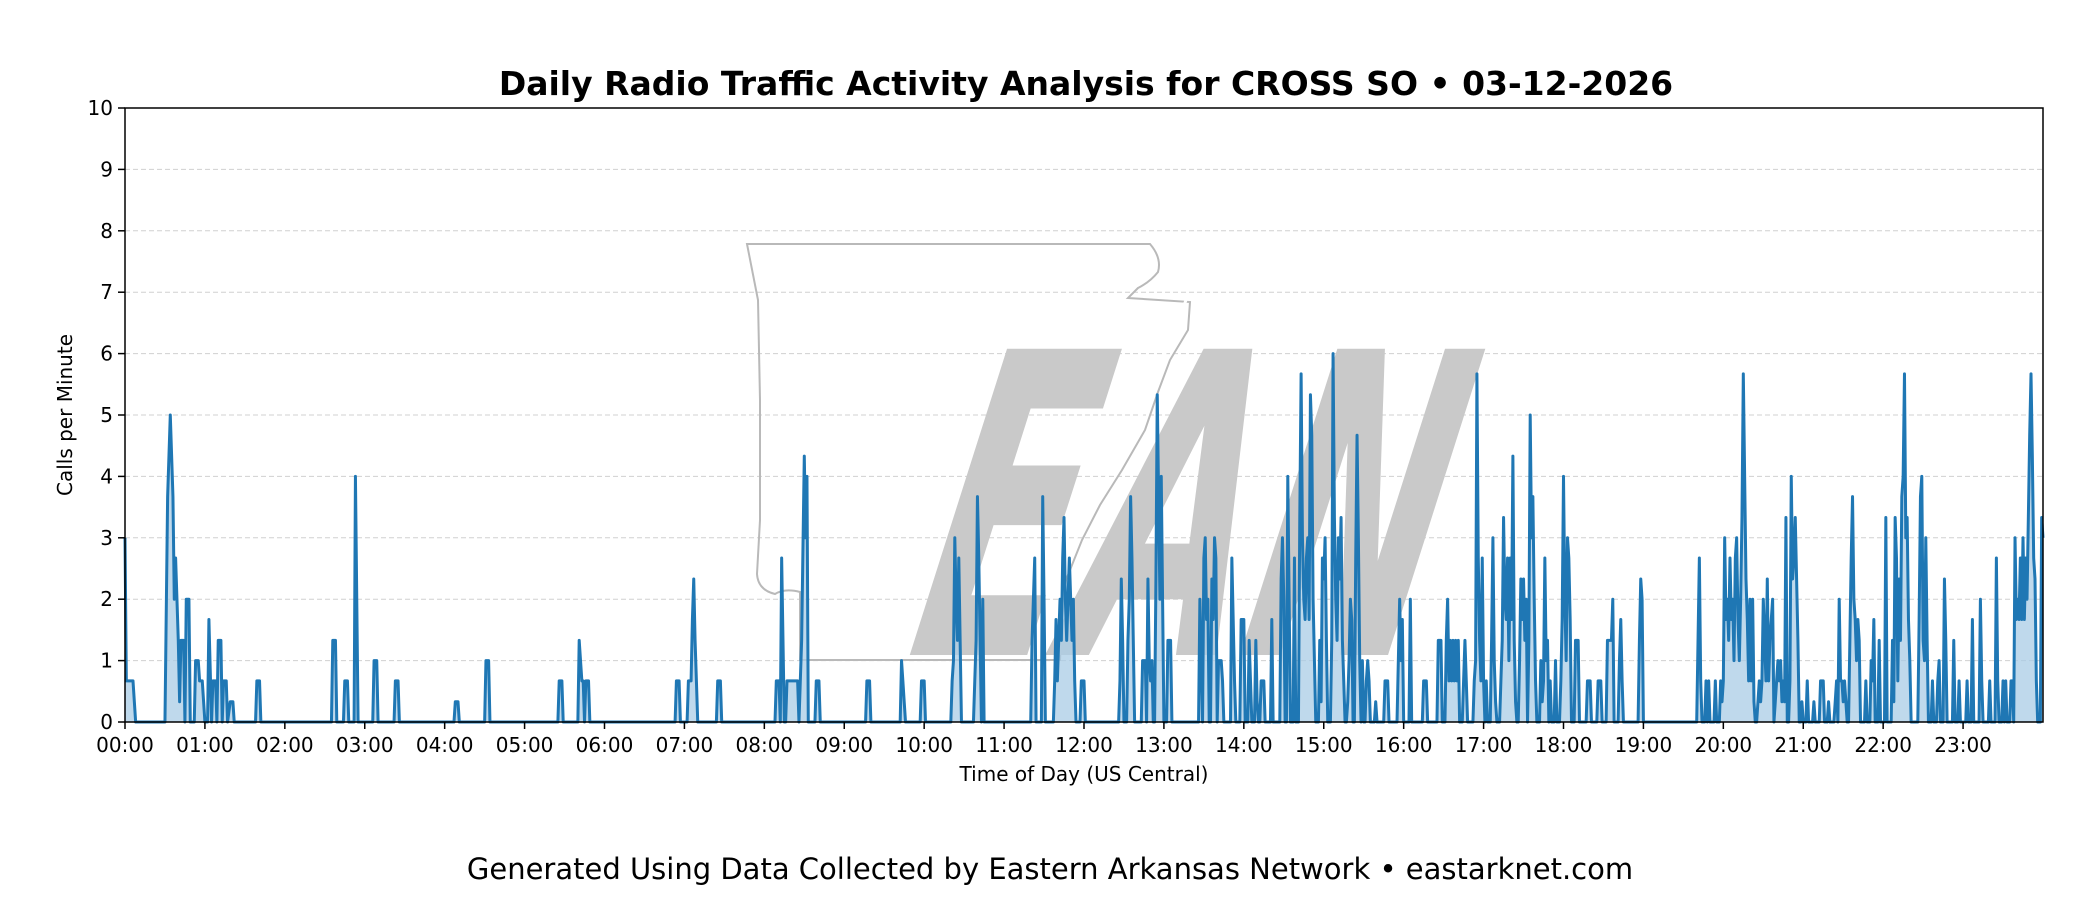  What do you see at coordinates (106, 722) in the screenshot?
I see `y-tick-label: 0` at bounding box center [106, 722].